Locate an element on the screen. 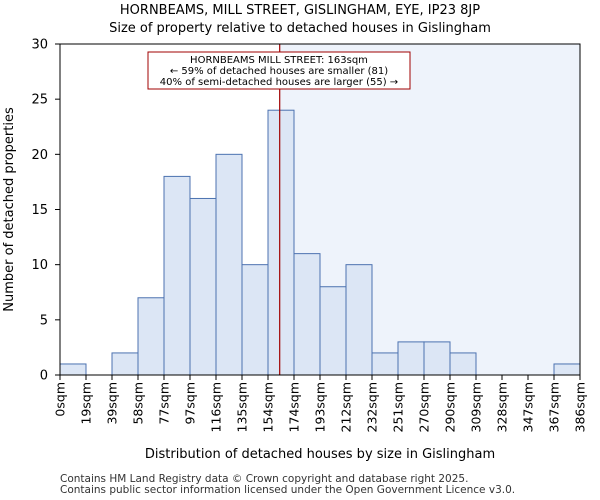  x-tick-label: 328sqm is located at coordinates (502, 407).